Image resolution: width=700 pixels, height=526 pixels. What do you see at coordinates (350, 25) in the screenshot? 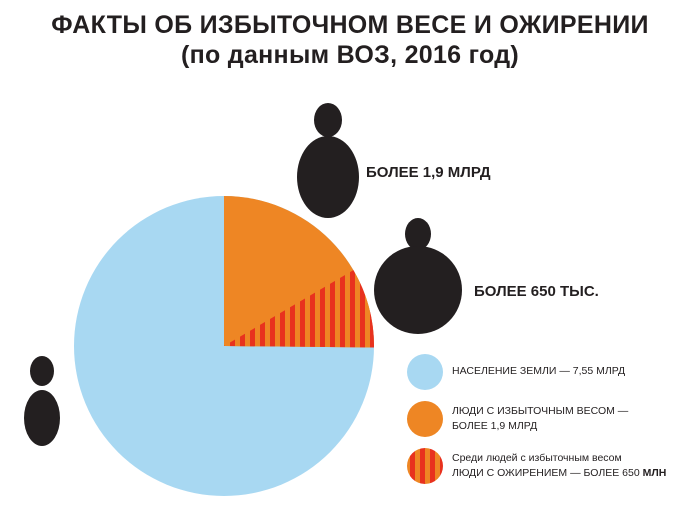
I see `title-line-1: ФАКТЫ ОБ ИЗБЫТОЧНОМ ВЕСЕ И ОЖИРЕНИИ` at bounding box center [350, 25].